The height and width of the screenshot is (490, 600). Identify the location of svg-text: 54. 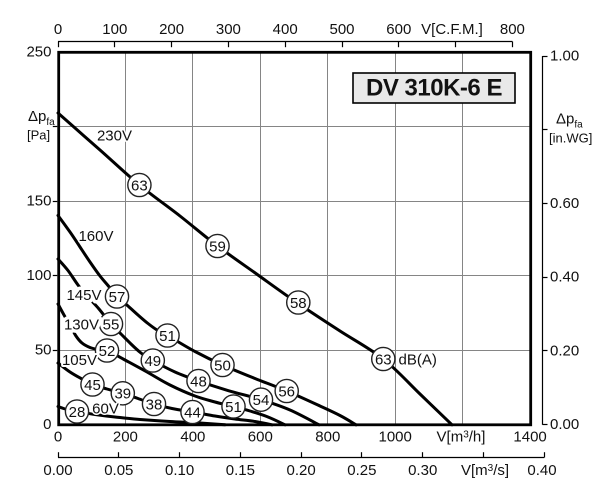
(261, 400).